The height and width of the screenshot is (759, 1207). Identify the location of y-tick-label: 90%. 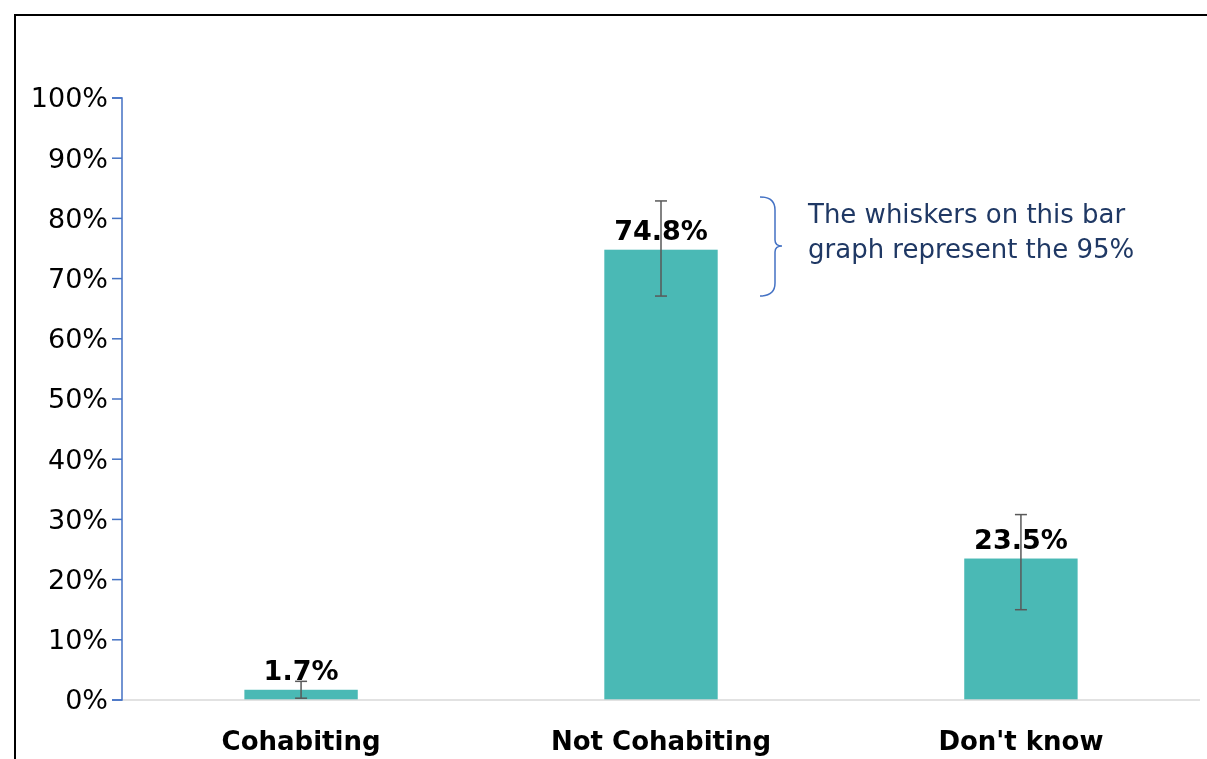
(77, 158).